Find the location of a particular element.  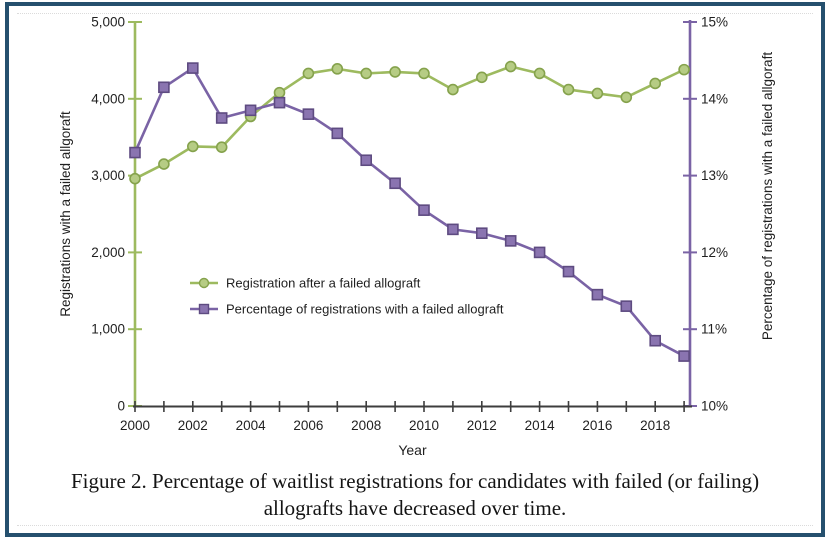

svg-text: 0 is located at coordinates (121, 406).